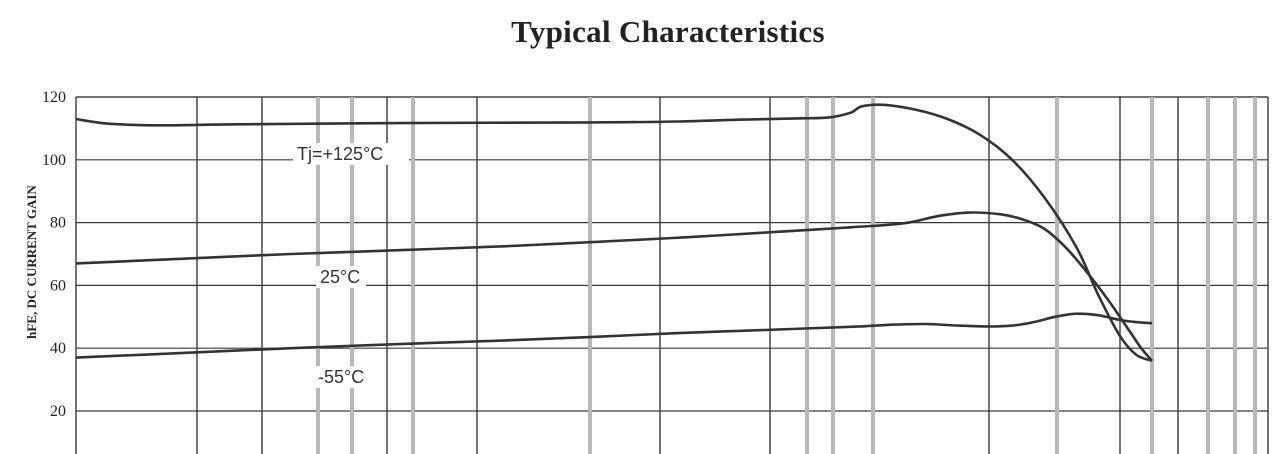 The image size is (1284, 454). What do you see at coordinates (58, 411) in the screenshot?
I see `y-tick-label-20: 20` at bounding box center [58, 411].